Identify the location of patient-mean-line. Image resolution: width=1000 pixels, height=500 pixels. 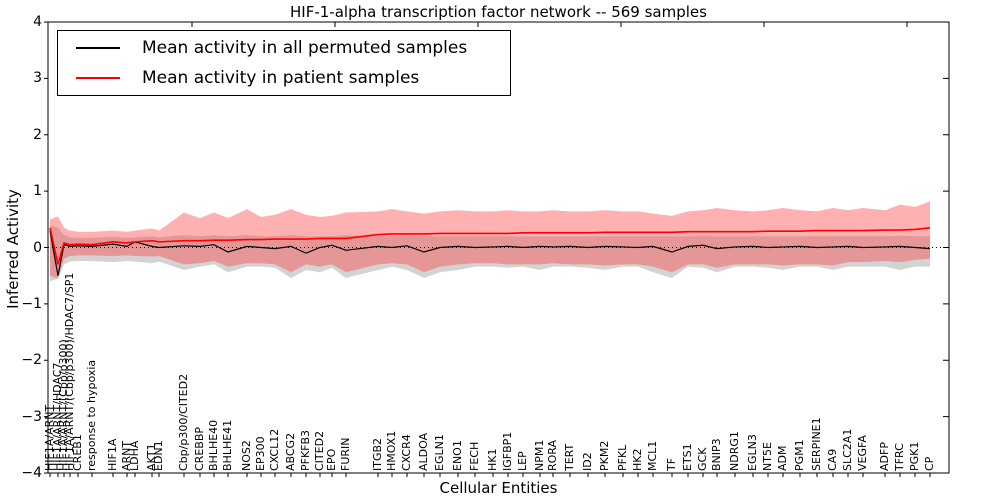
(490, 245).